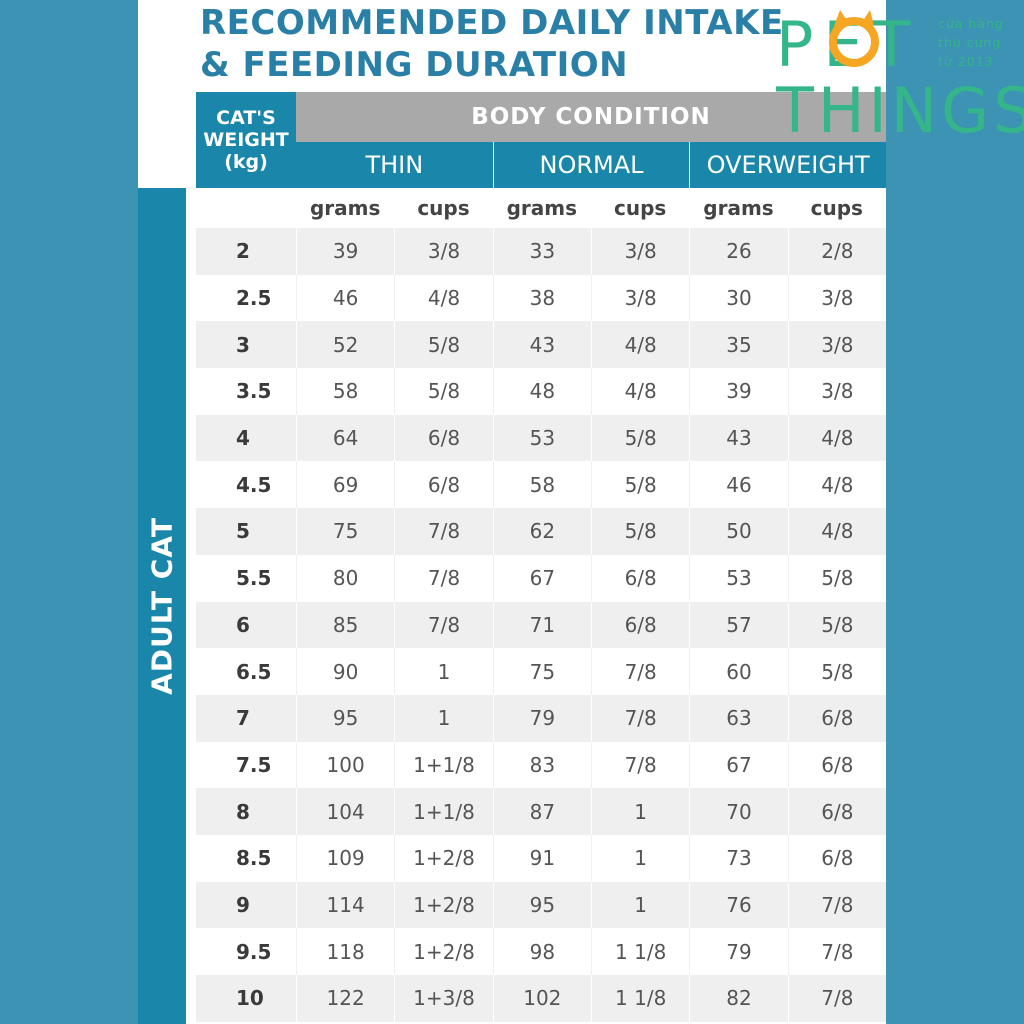 This screenshot has width=1024, height=1024. What do you see at coordinates (344, 578) in the screenshot?
I see `grams-cell: 80` at bounding box center [344, 578].